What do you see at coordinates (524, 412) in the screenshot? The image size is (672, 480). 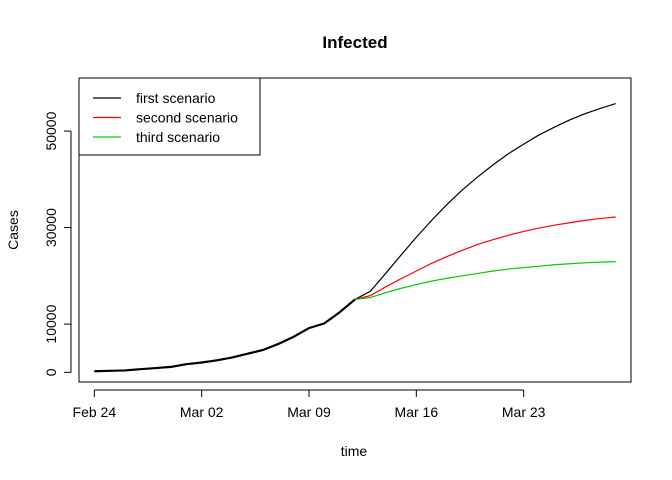 I see `x-tick-label: Mar 23` at bounding box center [524, 412].